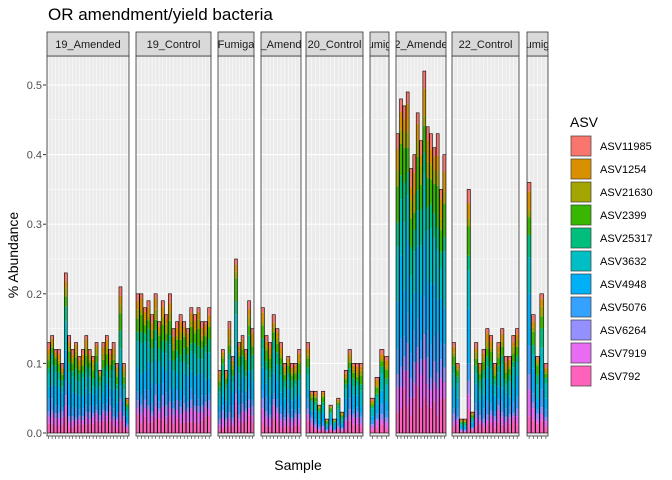 This screenshot has height=480, width=672. I want to click on x-axis-title: Sample, so click(298, 465).